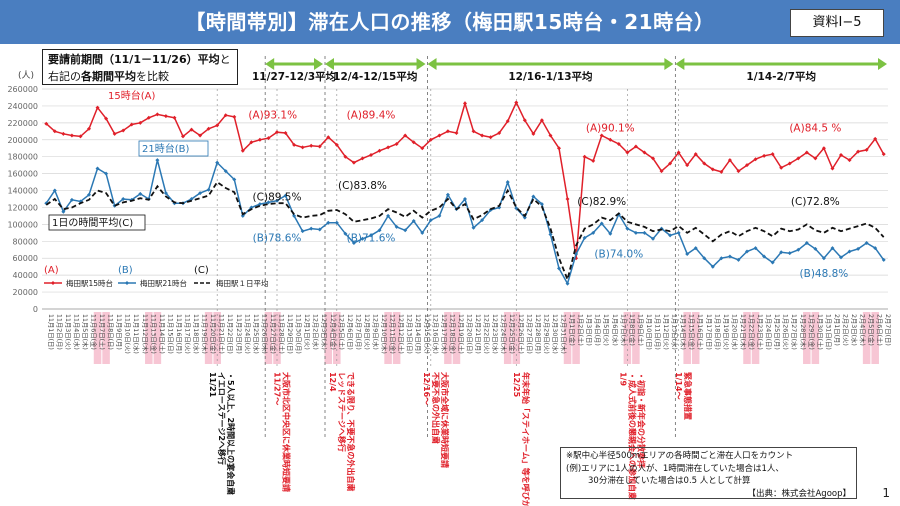 The width and height of the screenshot is (900, 506). What do you see at coordinates (287, 432) in the screenshot?
I see `event-note-text: 大阪市北区中央区に休業時短要請` at bounding box center [287, 432].